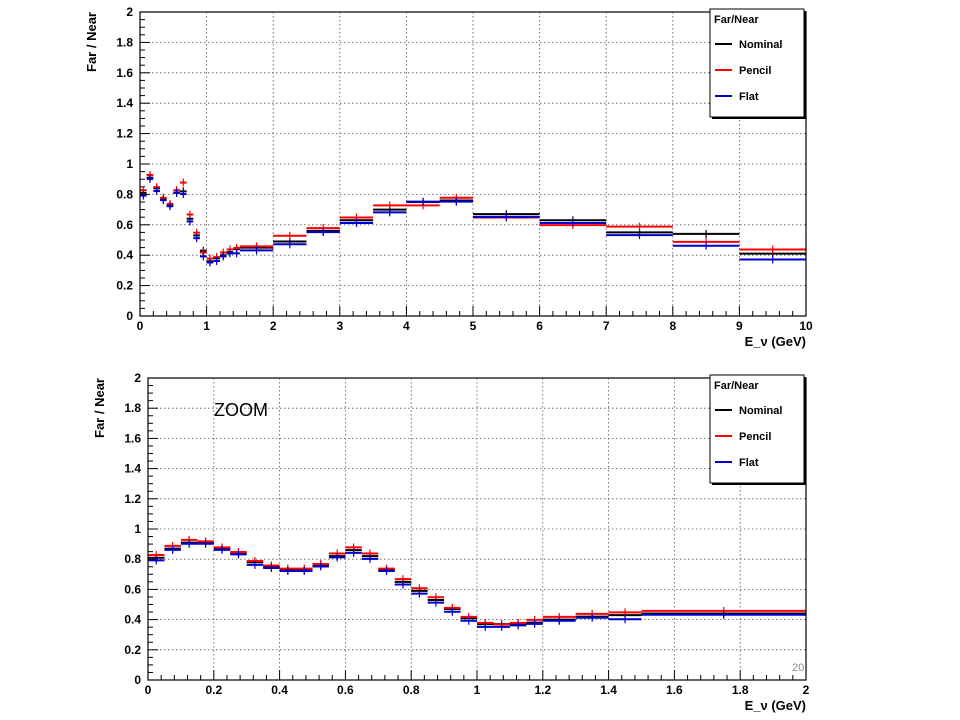  I want to click on slide-number: 20, so click(798, 668).